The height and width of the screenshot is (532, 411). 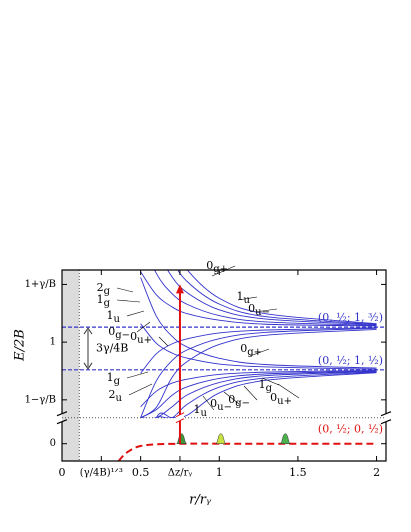 What do you see at coordinates (53, 443) in the screenshot?
I see `y-tick-label: 0` at bounding box center [53, 443].